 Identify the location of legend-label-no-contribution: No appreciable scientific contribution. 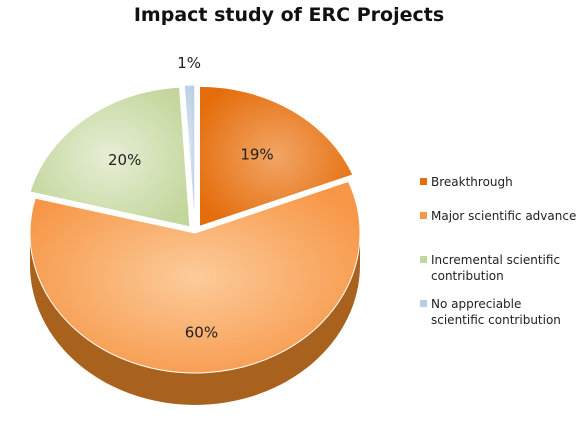
(496, 312).